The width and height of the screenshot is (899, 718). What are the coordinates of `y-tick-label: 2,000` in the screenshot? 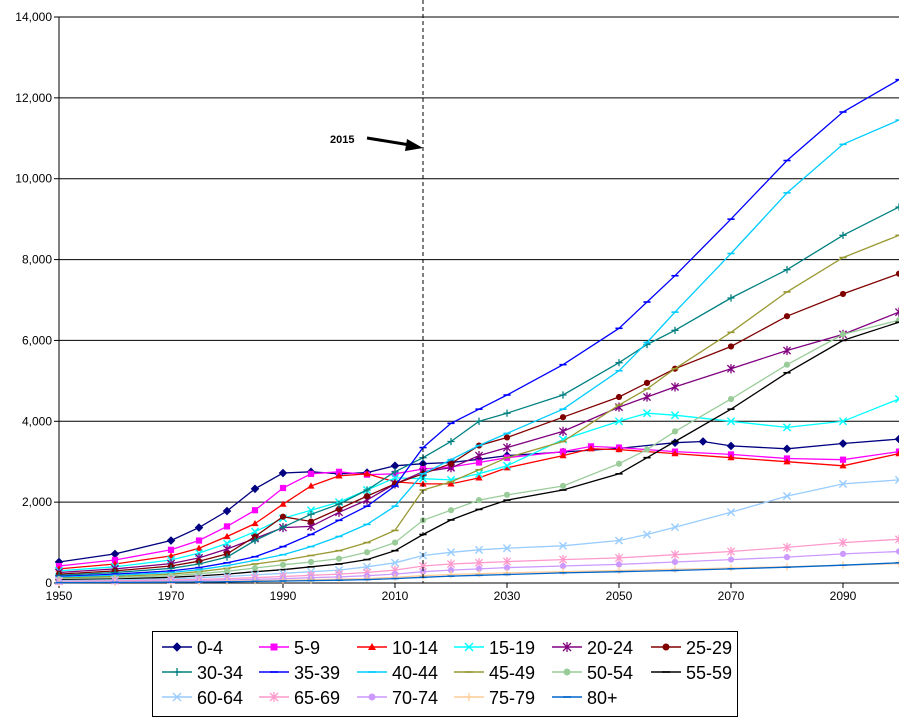 It's located at (37, 502).